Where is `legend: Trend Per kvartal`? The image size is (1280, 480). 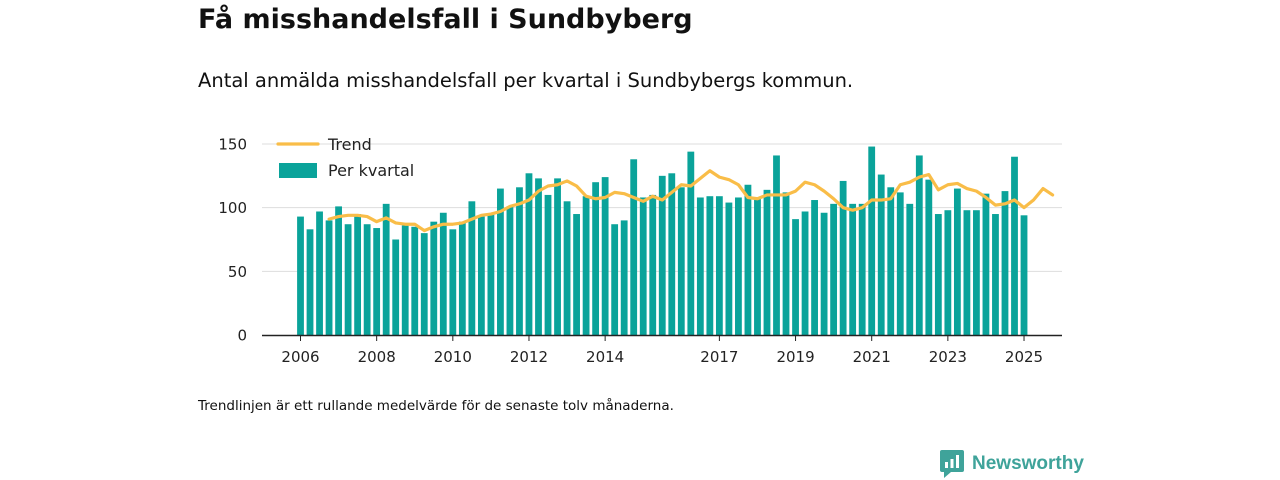
legend: Trend Per kvartal is located at coordinates (345, 157).